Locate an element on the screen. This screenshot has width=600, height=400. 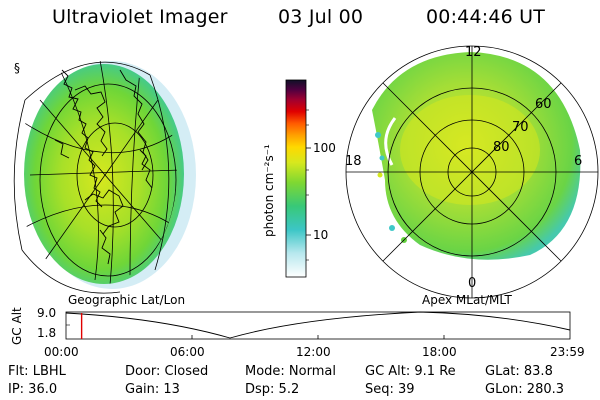
altitude-ylabel: GC Alt is located at coordinates (17, 326).